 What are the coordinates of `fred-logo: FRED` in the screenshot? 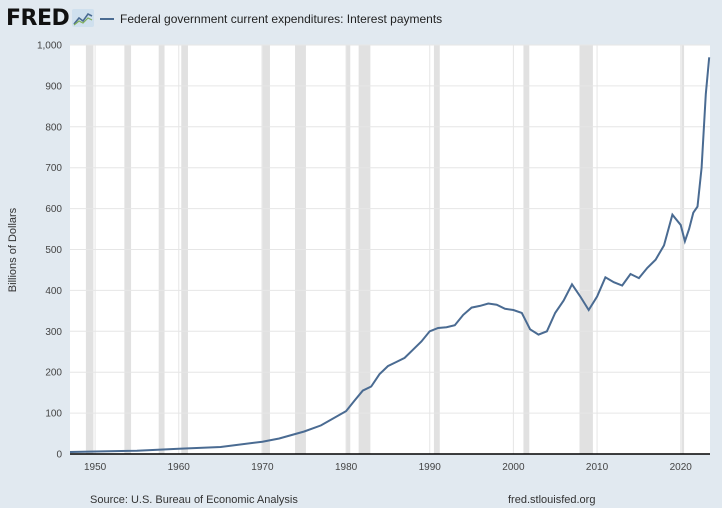 It's located at (38, 18).